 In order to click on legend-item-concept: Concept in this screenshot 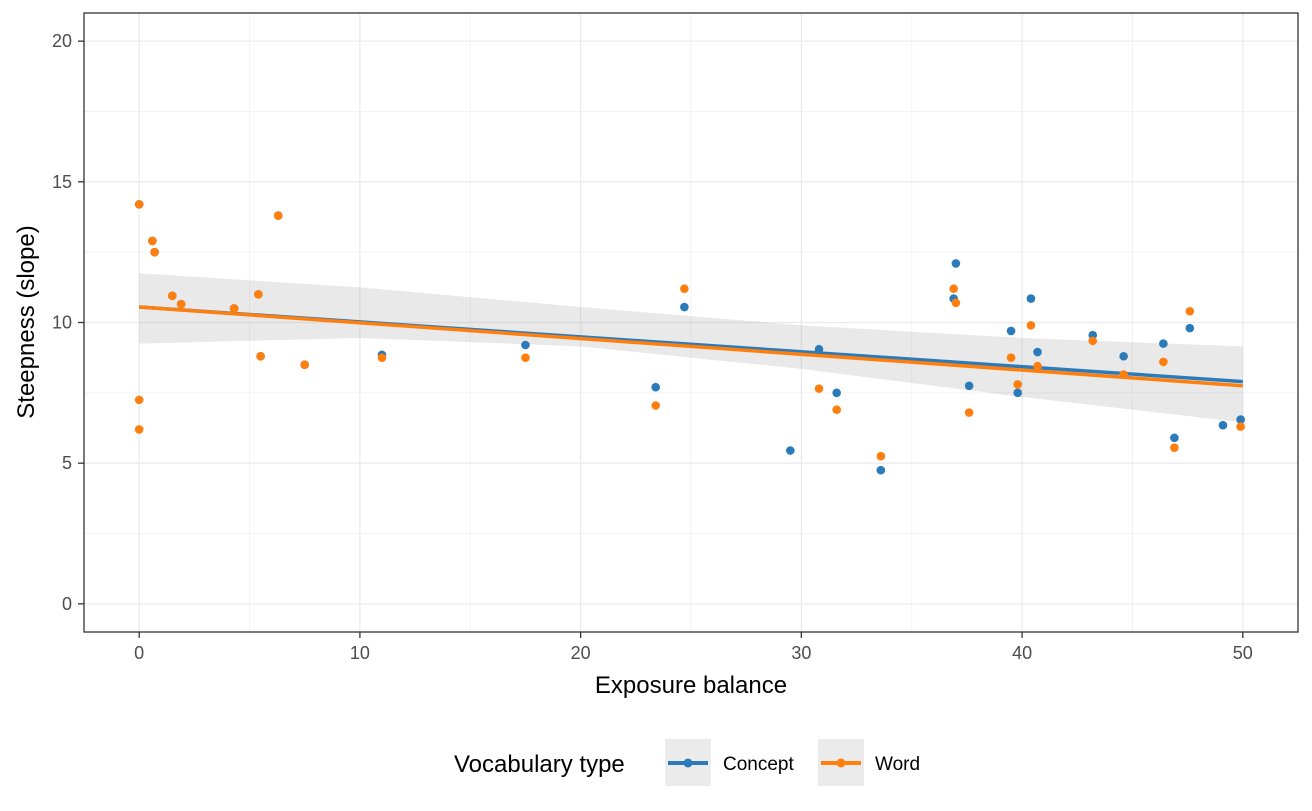, I will do `click(729, 762)`.